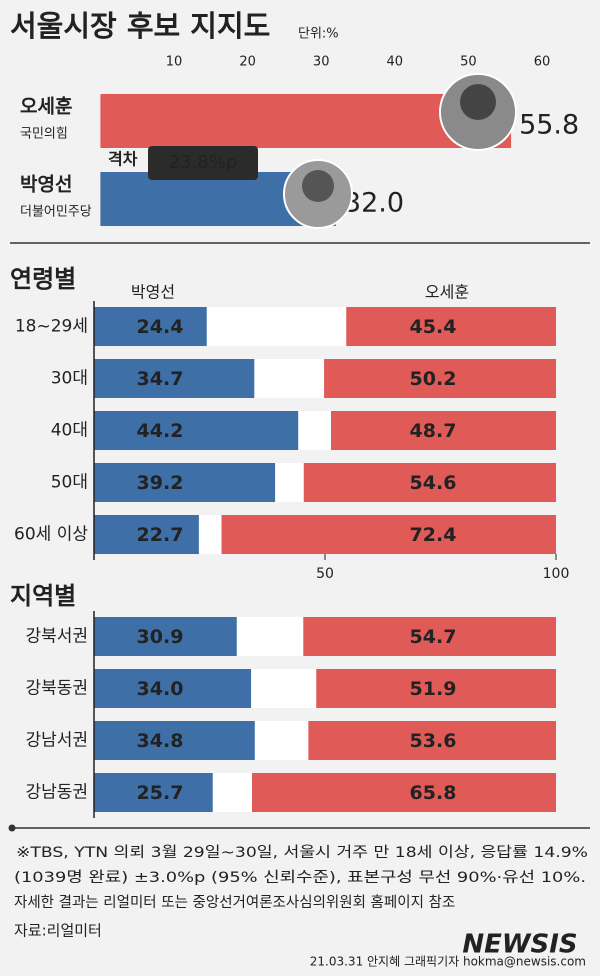  What do you see at coordinates (160, 637) in the screenshot?
I see `value-label: 30.9` at bounding box center [160, 637].